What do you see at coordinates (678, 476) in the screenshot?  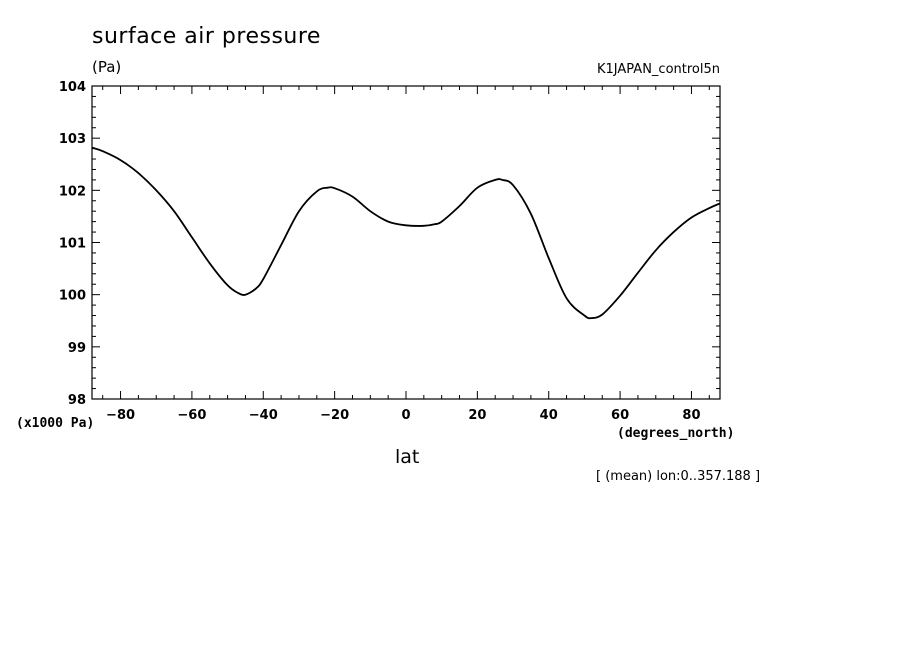 I see `footnote: [ (mean) lon:0..357.188 ]` at bounding box center [678, 476].